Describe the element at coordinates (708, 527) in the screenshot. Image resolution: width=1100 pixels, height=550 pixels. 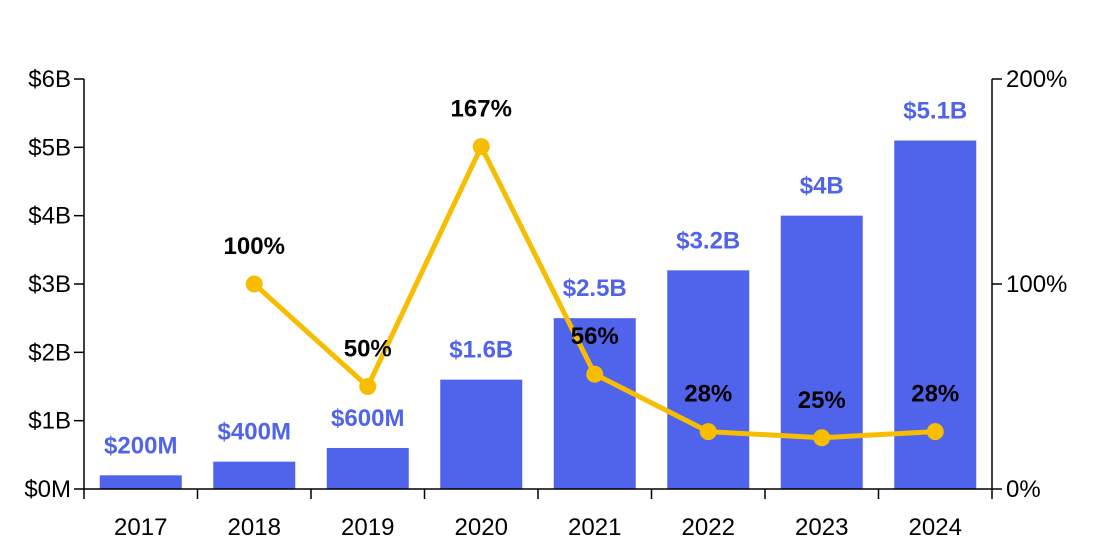
I see `x-tick-label-2022: 2022` at that location.